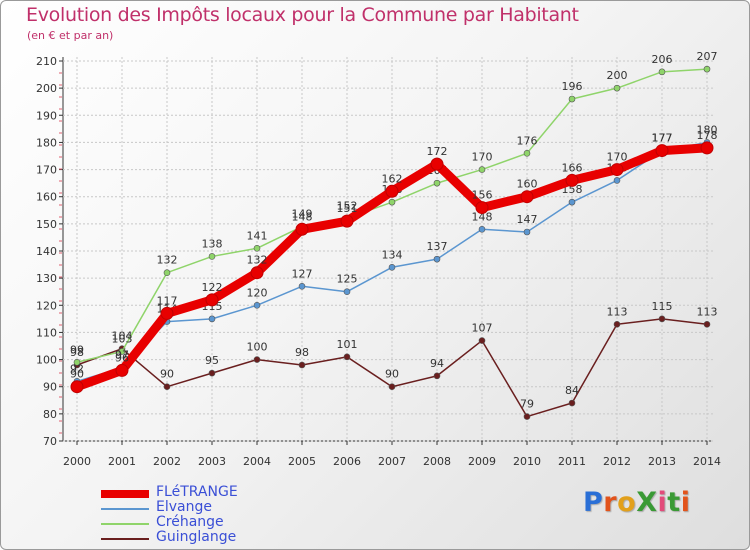 Image resolution: width=750 pixels, height=550 pixels. Describe the element at coordinates (77, 349) in the screenshot. I see `data-label-crhange: 99` at that location.